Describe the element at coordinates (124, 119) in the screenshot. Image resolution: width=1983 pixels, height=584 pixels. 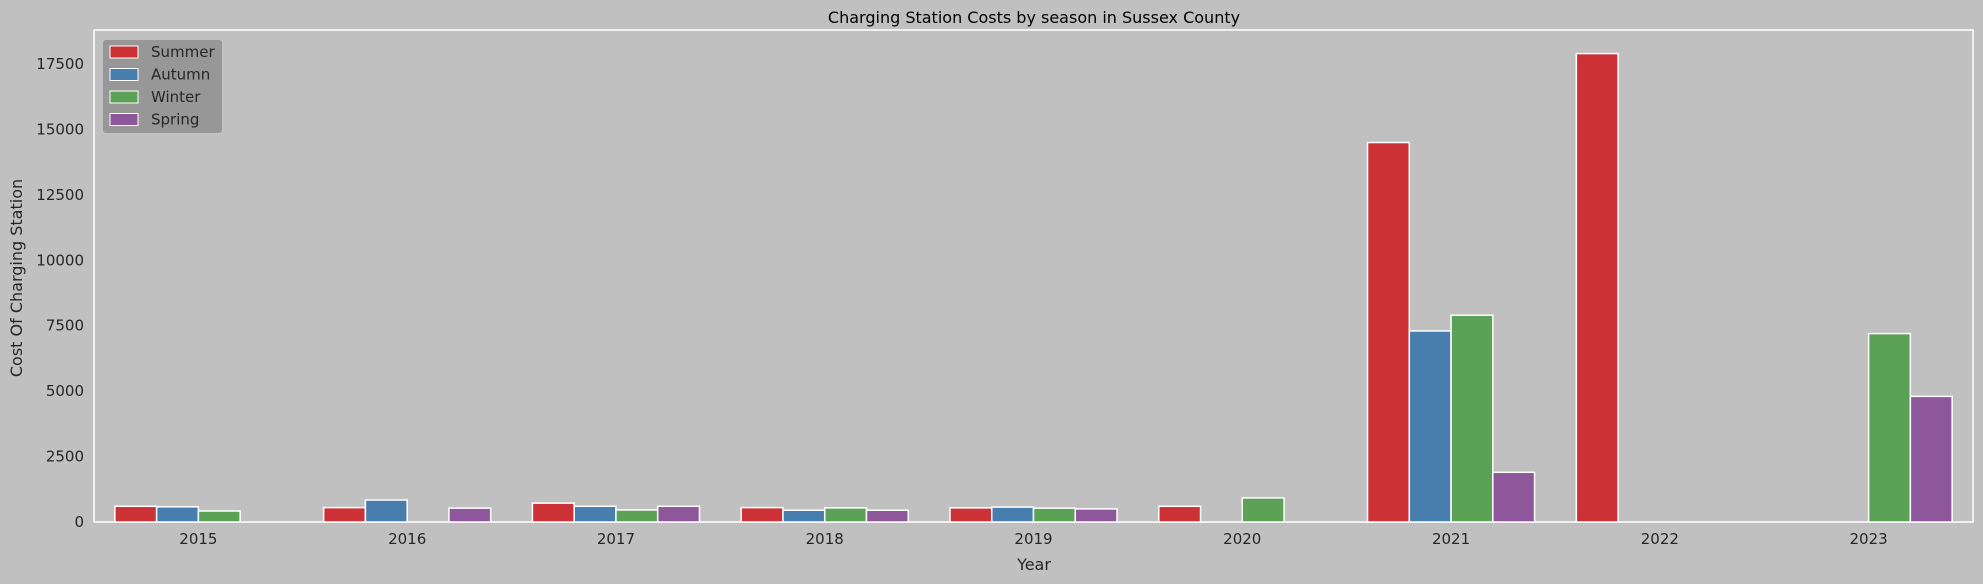
I see `legend-swatch-spring` at that location.